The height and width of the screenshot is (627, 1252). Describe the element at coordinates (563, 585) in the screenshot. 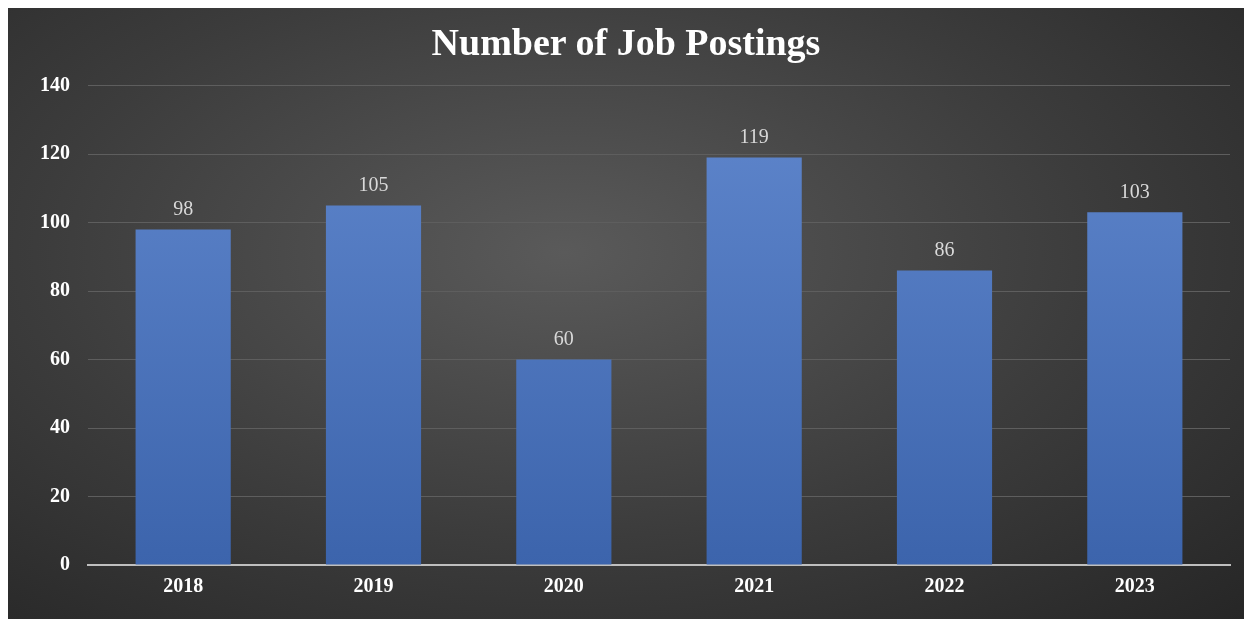

I see `x-tick-label: 2020` at that location.